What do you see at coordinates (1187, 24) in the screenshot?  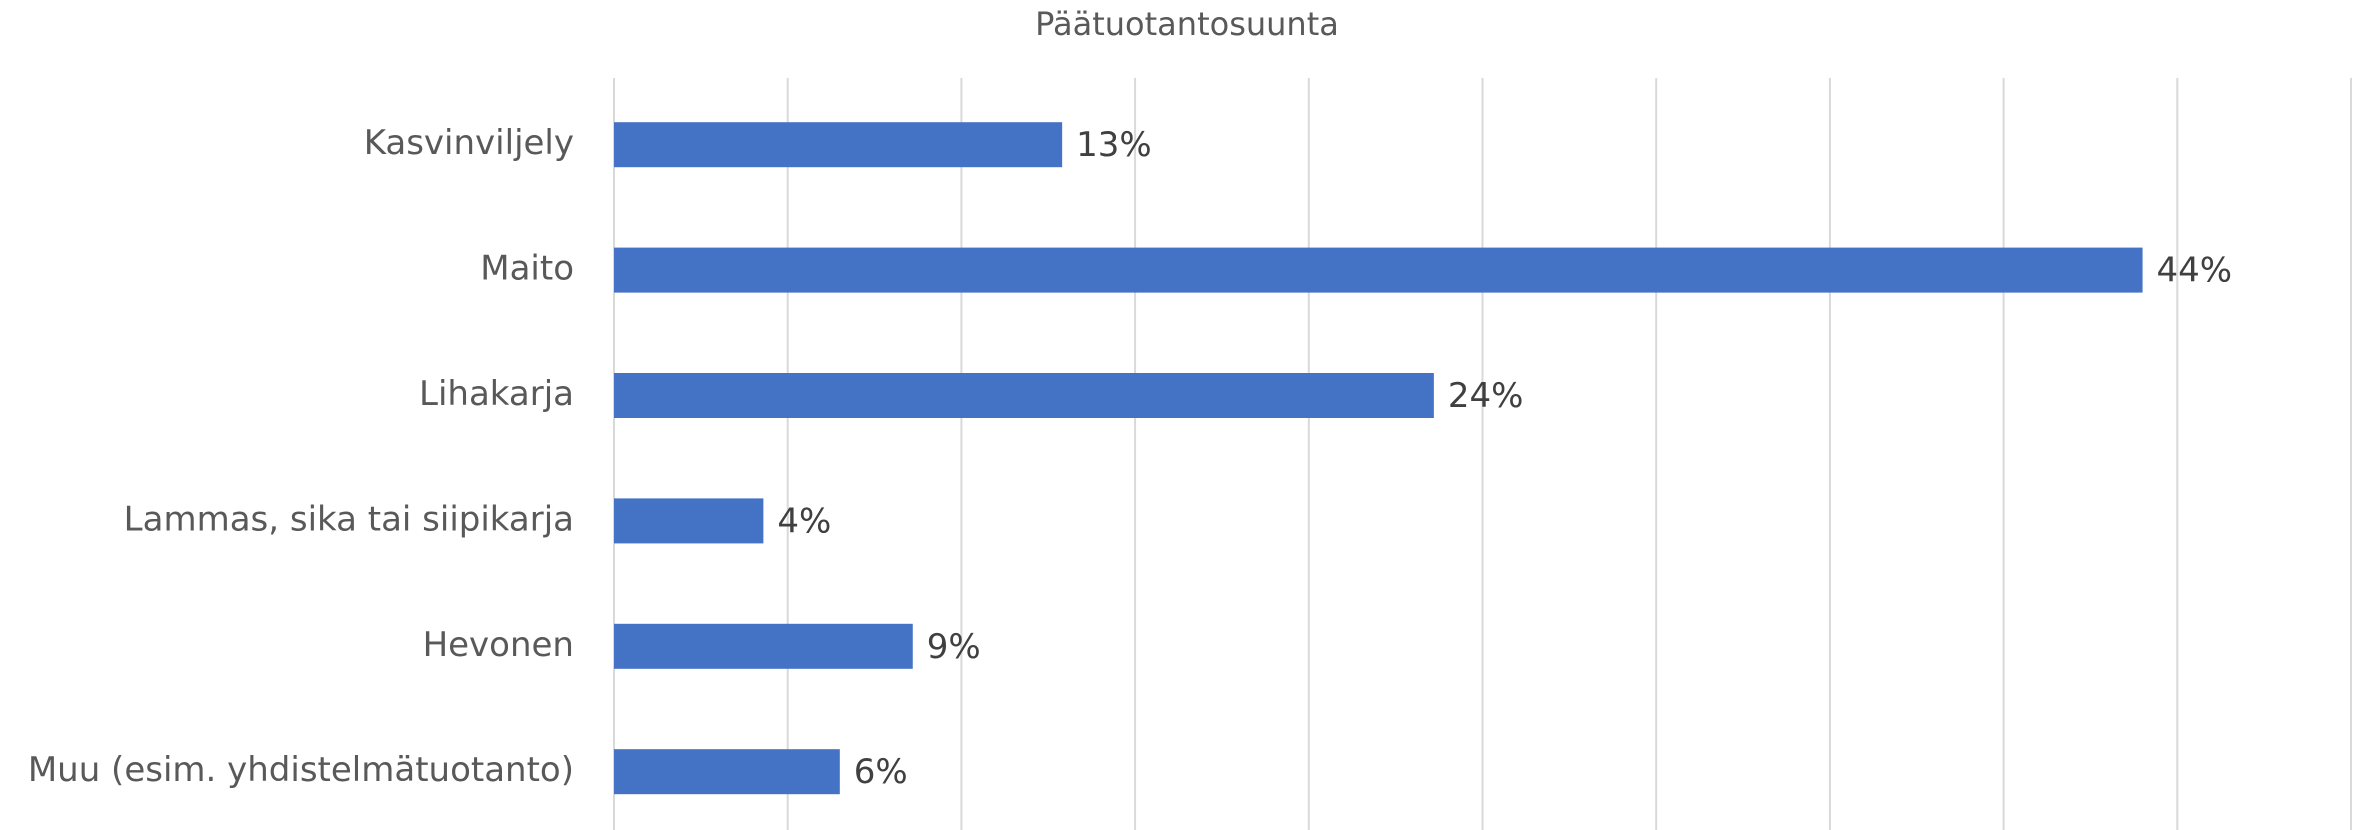 I see `chart-title: Päätuotantosuunta` at bounding box center [1187, 24].